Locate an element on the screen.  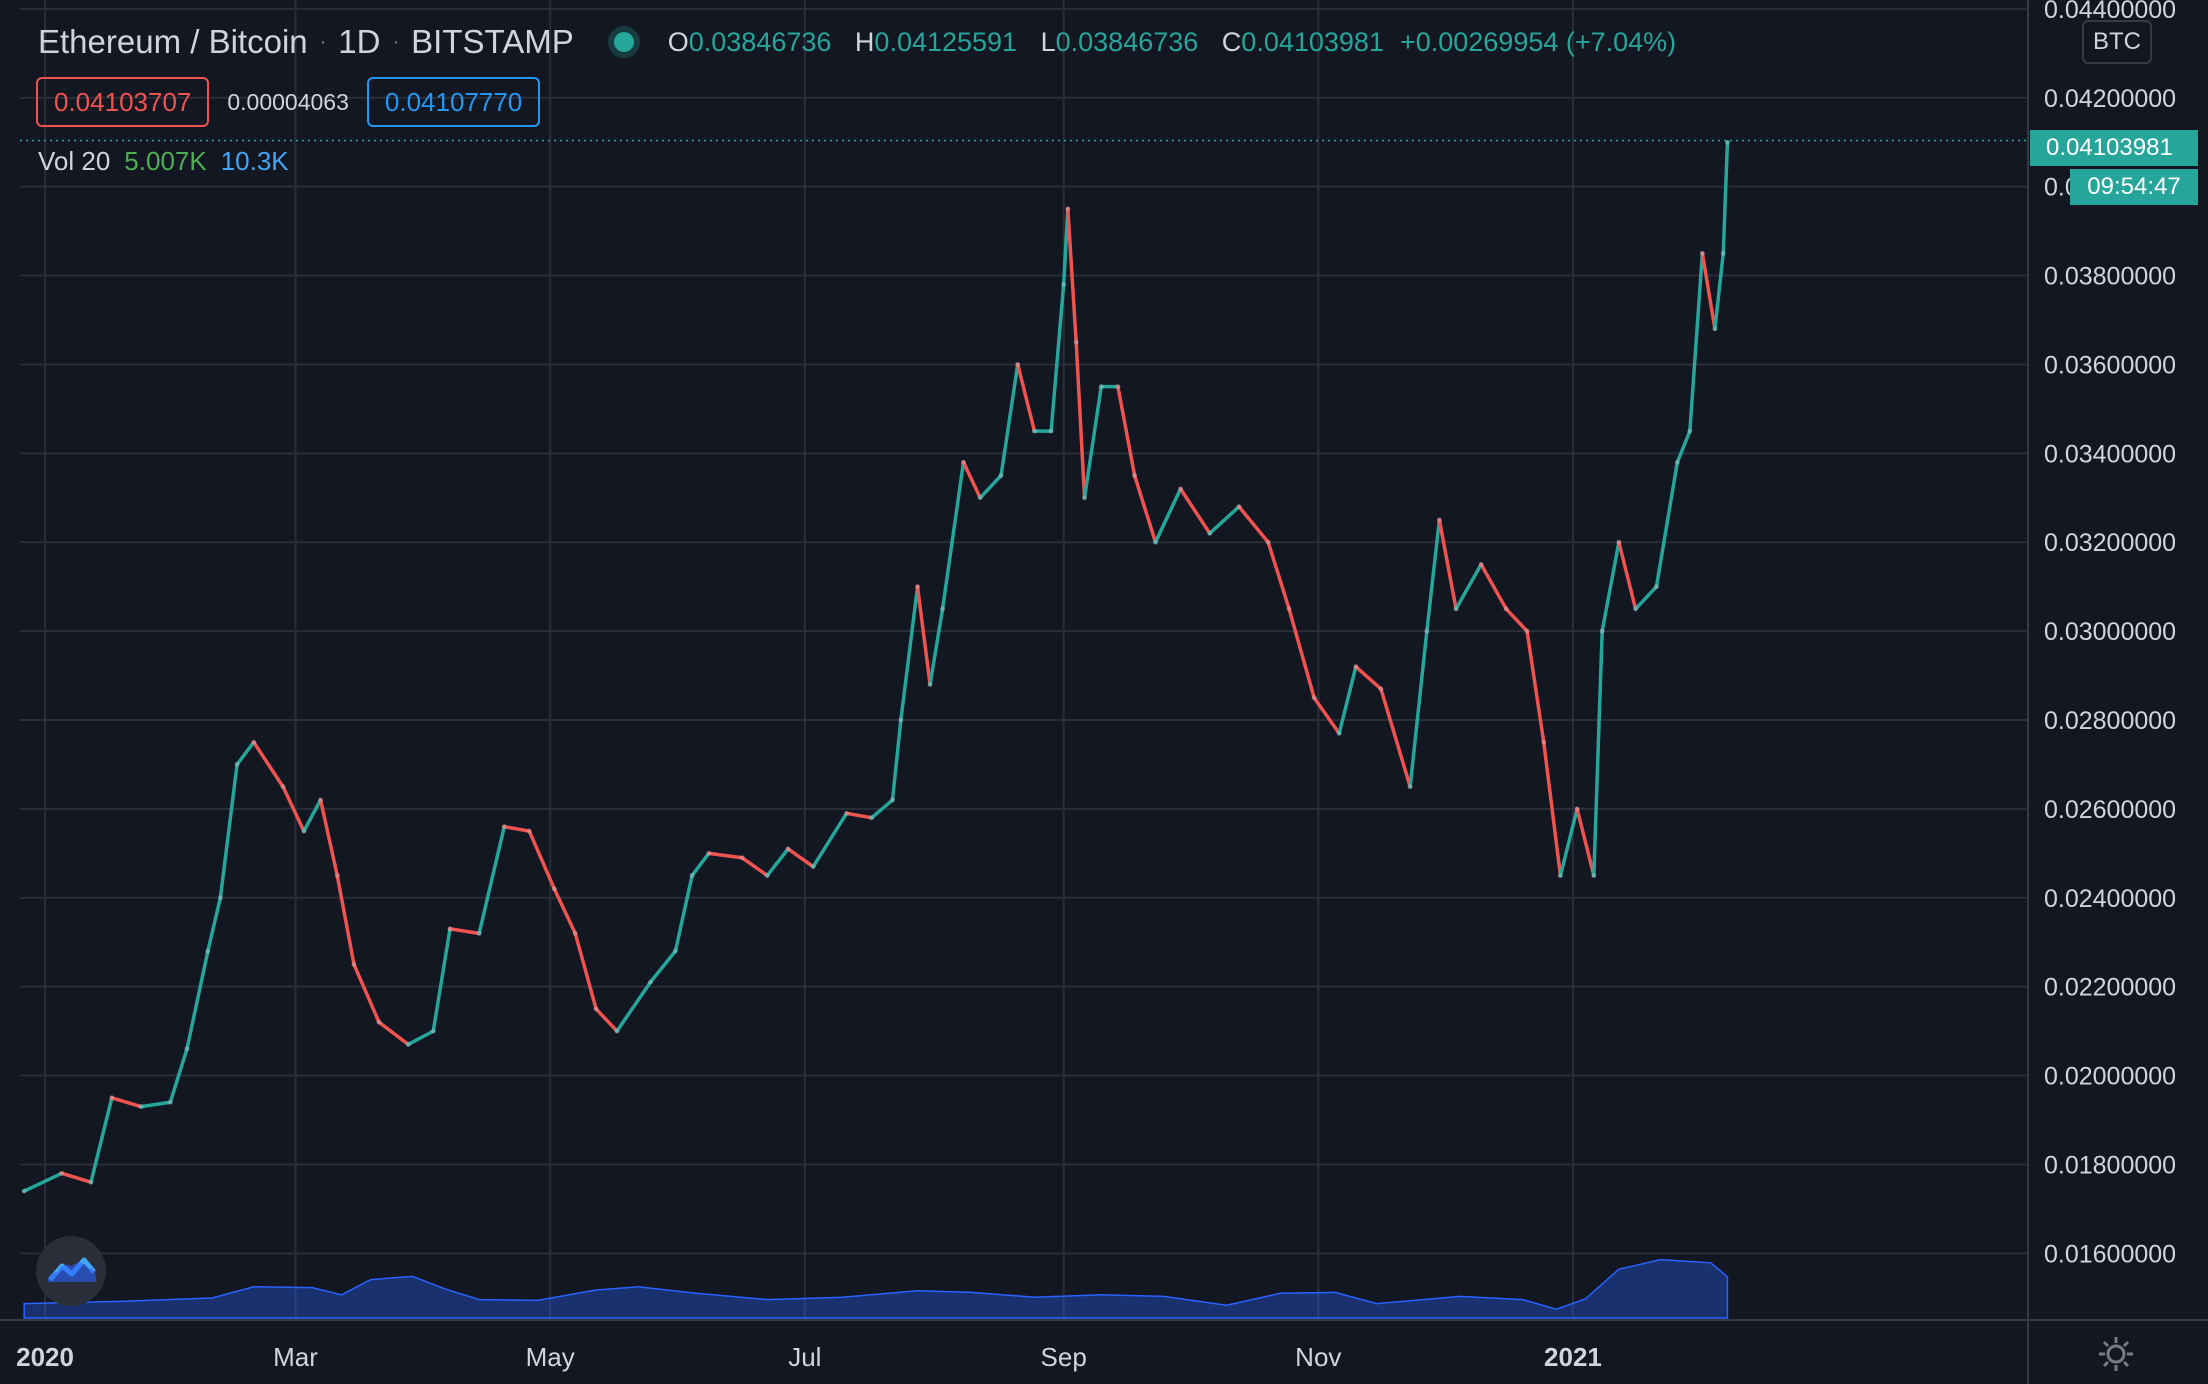
y-tick-label: 0.01800000 is located at coordinates (2110, 1165).